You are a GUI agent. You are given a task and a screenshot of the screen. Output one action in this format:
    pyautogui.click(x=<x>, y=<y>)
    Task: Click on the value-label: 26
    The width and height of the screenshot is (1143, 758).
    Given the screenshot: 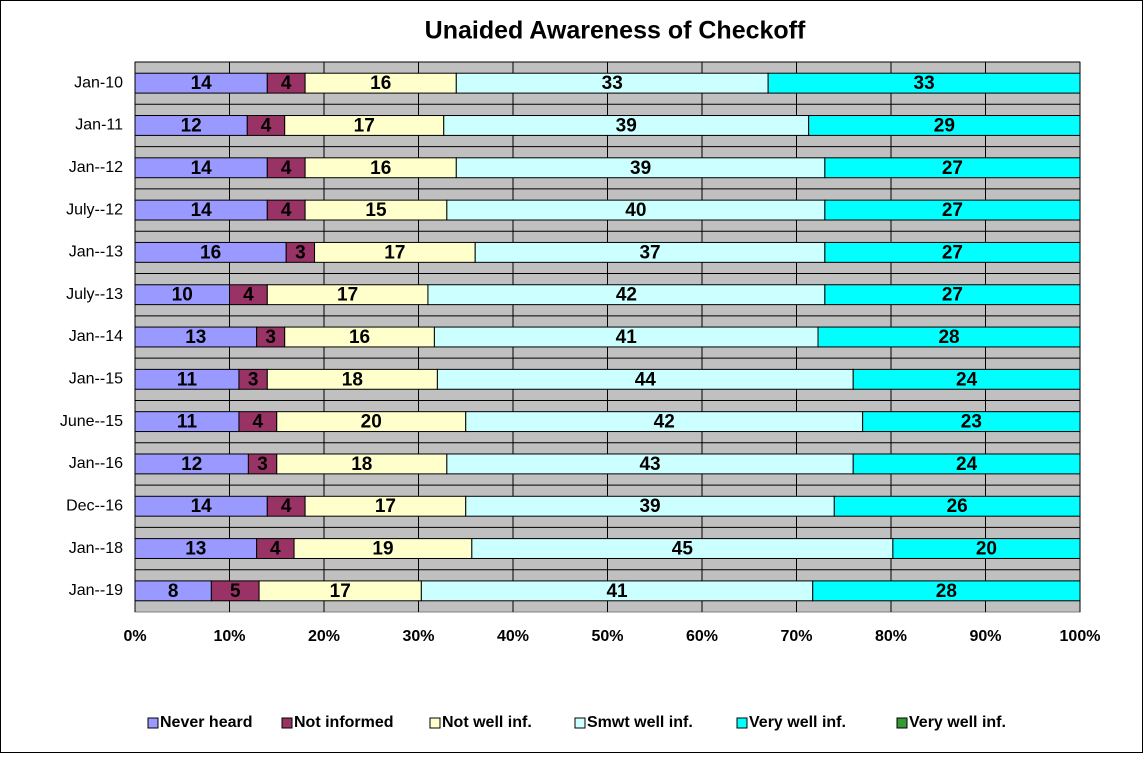 What is the action you would take?
    pyautogui.click(x=957, y=506)
    